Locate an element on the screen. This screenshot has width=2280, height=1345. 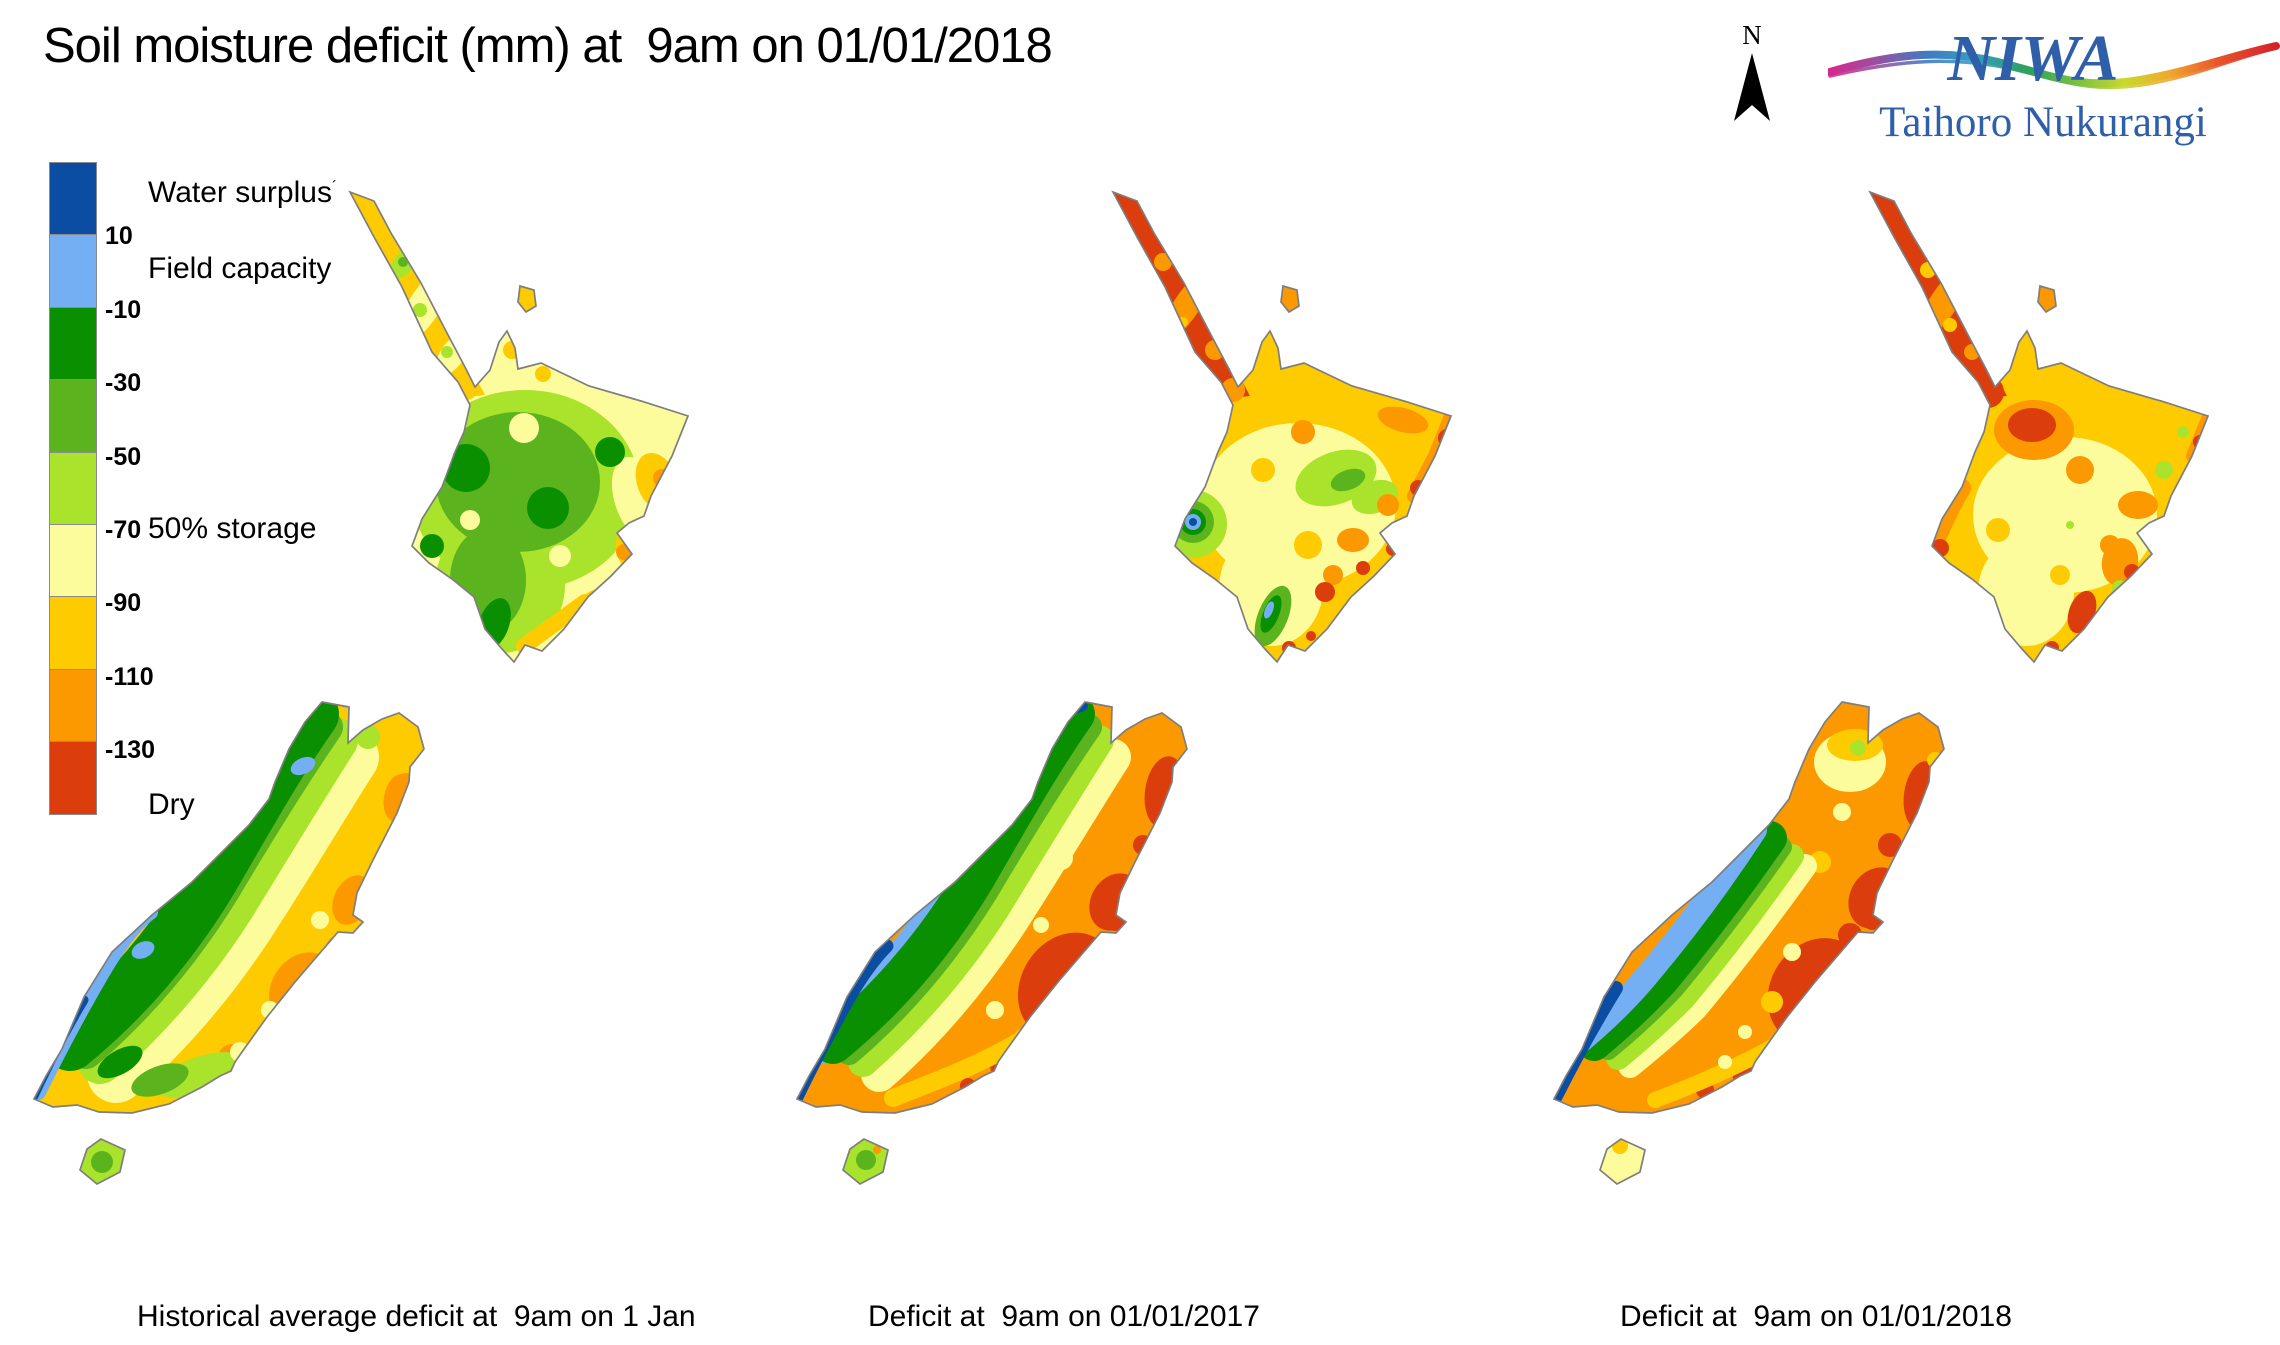
legend-swatch-water-surplus is located at coordinates (73, 199).